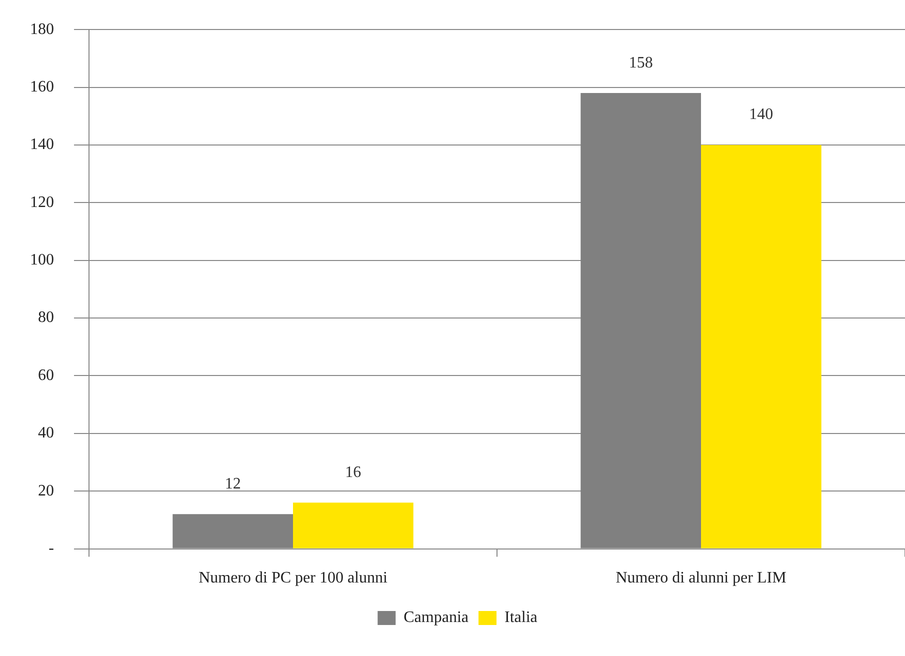 The image size is (905, 656). What do you see at coordinates (701, 578) in the screenshot?
I see `x-tick-label: Numero di alunni per LIM` at bounding box center [701, 578].